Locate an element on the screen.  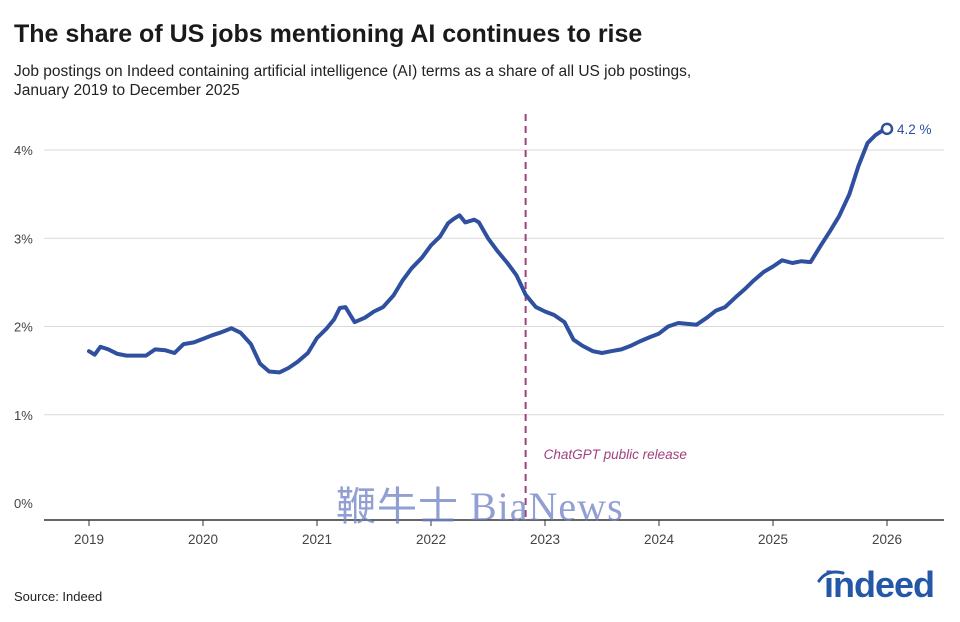
x-tick-label: 2021 is located at coordinates (317, 539).